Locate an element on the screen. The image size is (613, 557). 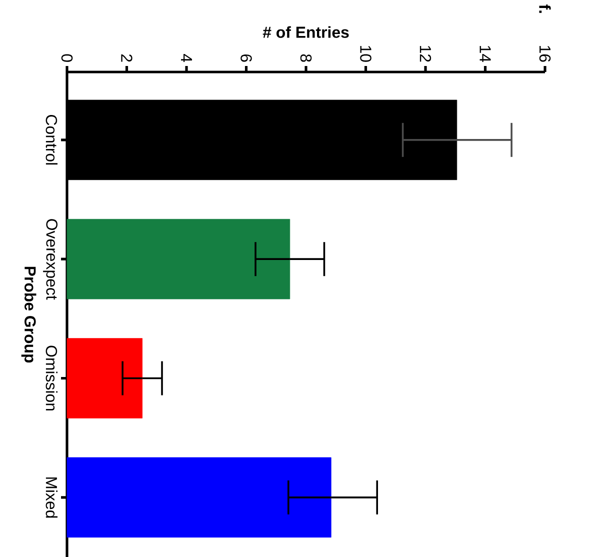
y-tick-label: Mixed is located at coordinates (52, 497).